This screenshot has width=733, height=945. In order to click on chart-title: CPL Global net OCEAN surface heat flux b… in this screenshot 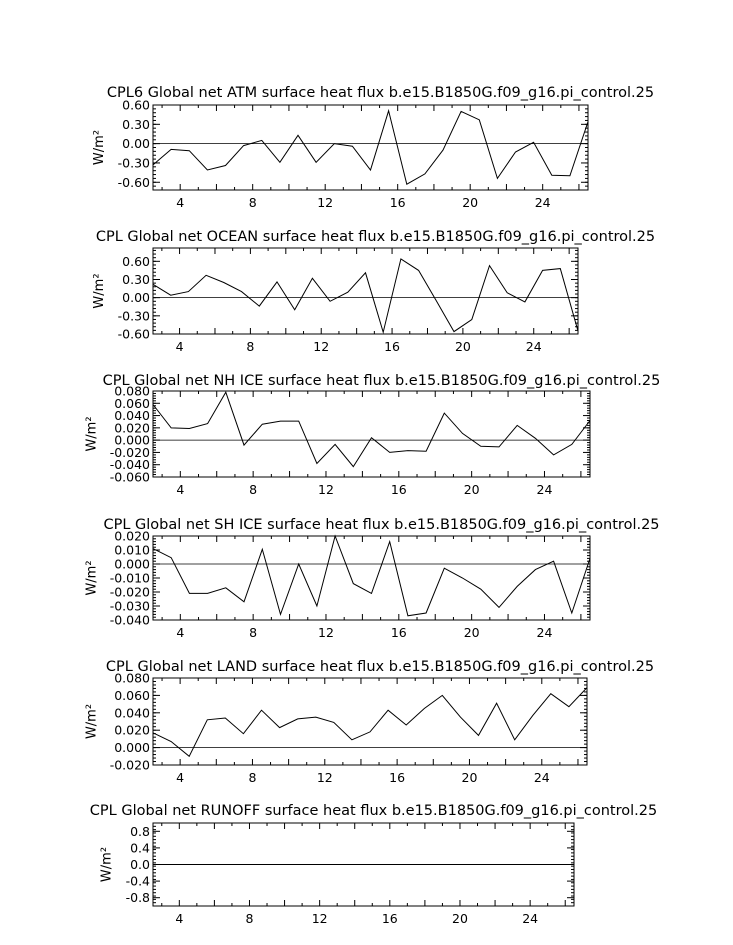, I will do `click(375, 237)`.